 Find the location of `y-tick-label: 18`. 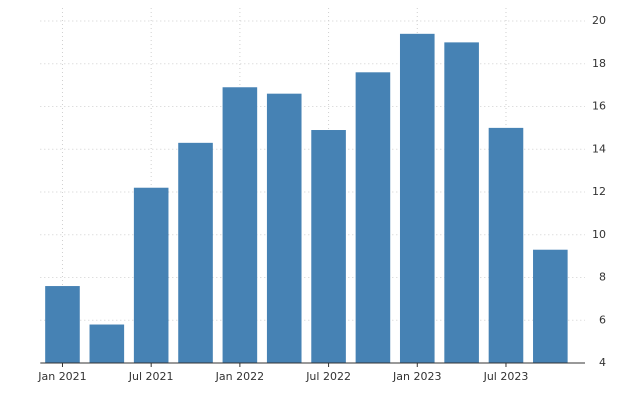

y-tick-label: 18 is located at coordinates (599, 63).